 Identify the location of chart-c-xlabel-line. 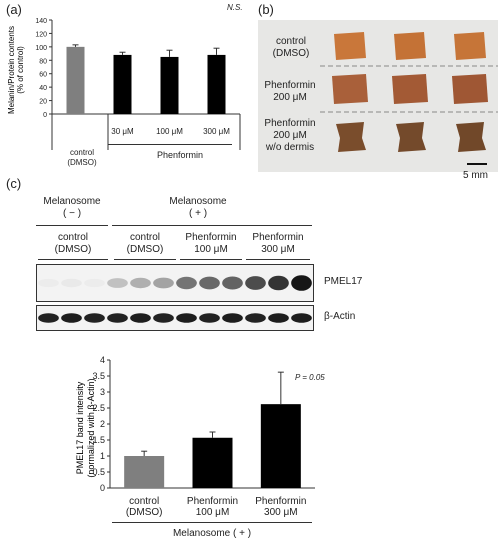
(212, 522).